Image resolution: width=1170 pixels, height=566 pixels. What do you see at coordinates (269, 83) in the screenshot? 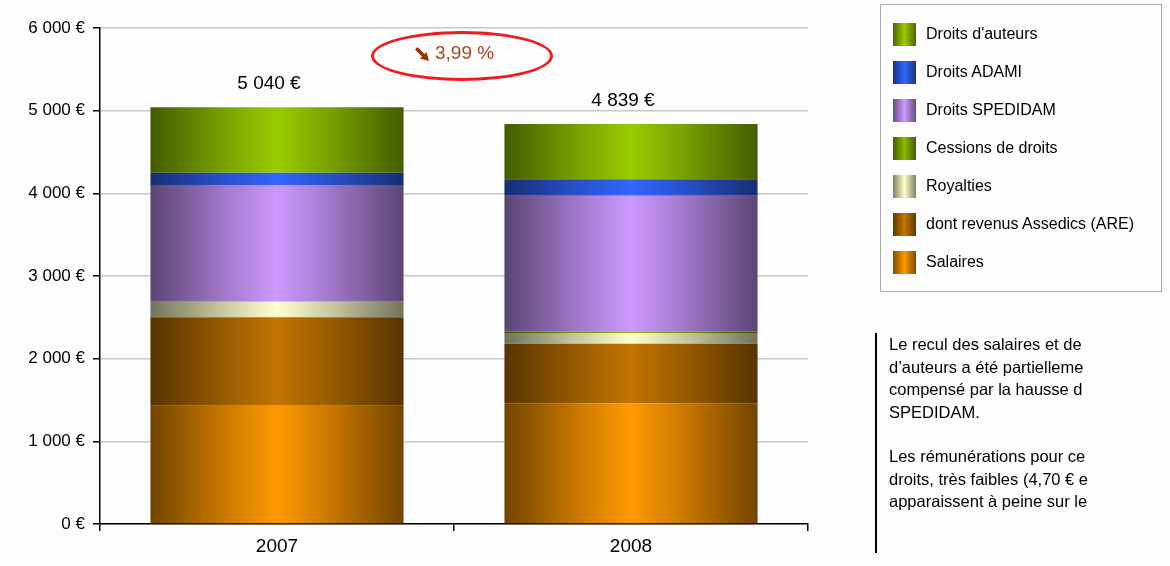
I see `total-label: 5 040 €` at bounding box center [269, 83].